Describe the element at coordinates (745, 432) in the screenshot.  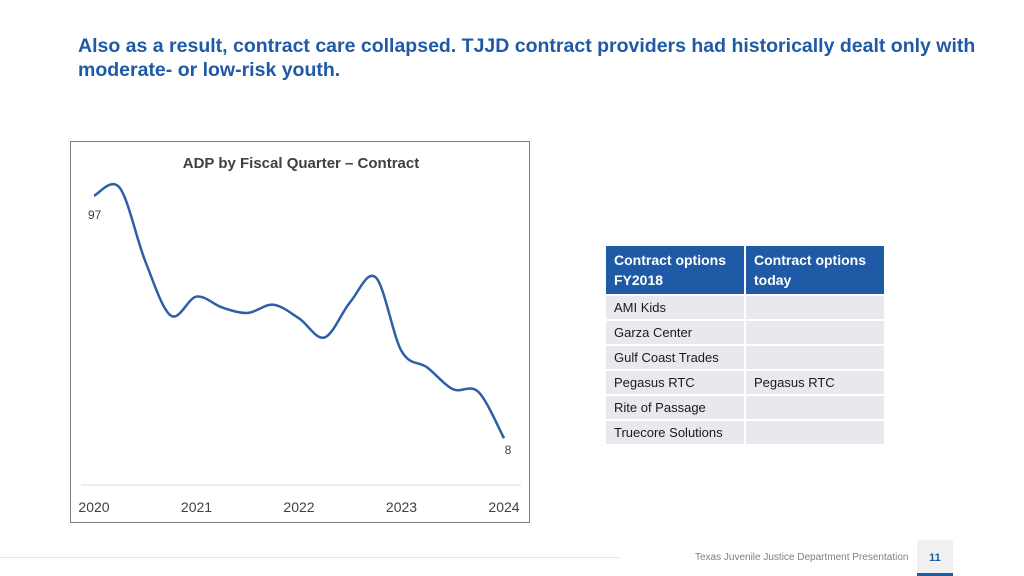
I see `table-row: Truecore Solutions` at that location.